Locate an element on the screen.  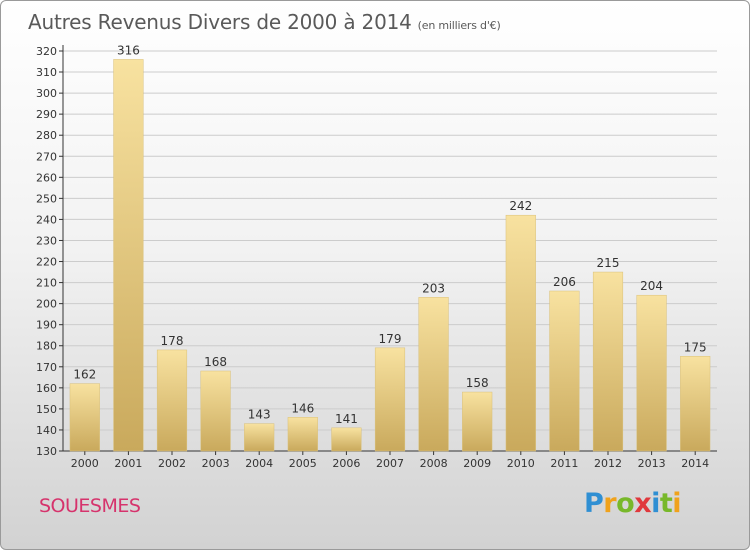
y-tick-label: 320 is located at coordinates (46, 51).